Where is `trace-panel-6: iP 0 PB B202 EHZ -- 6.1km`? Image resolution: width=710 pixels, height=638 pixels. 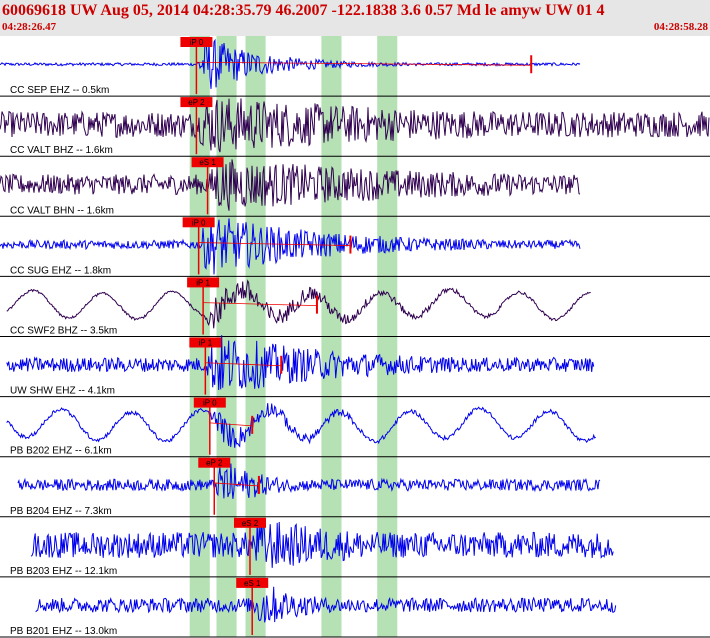 trace-panel-6: iP 0 PB B202 EHZ -- 6.1km is located at coordinates (355, 427).